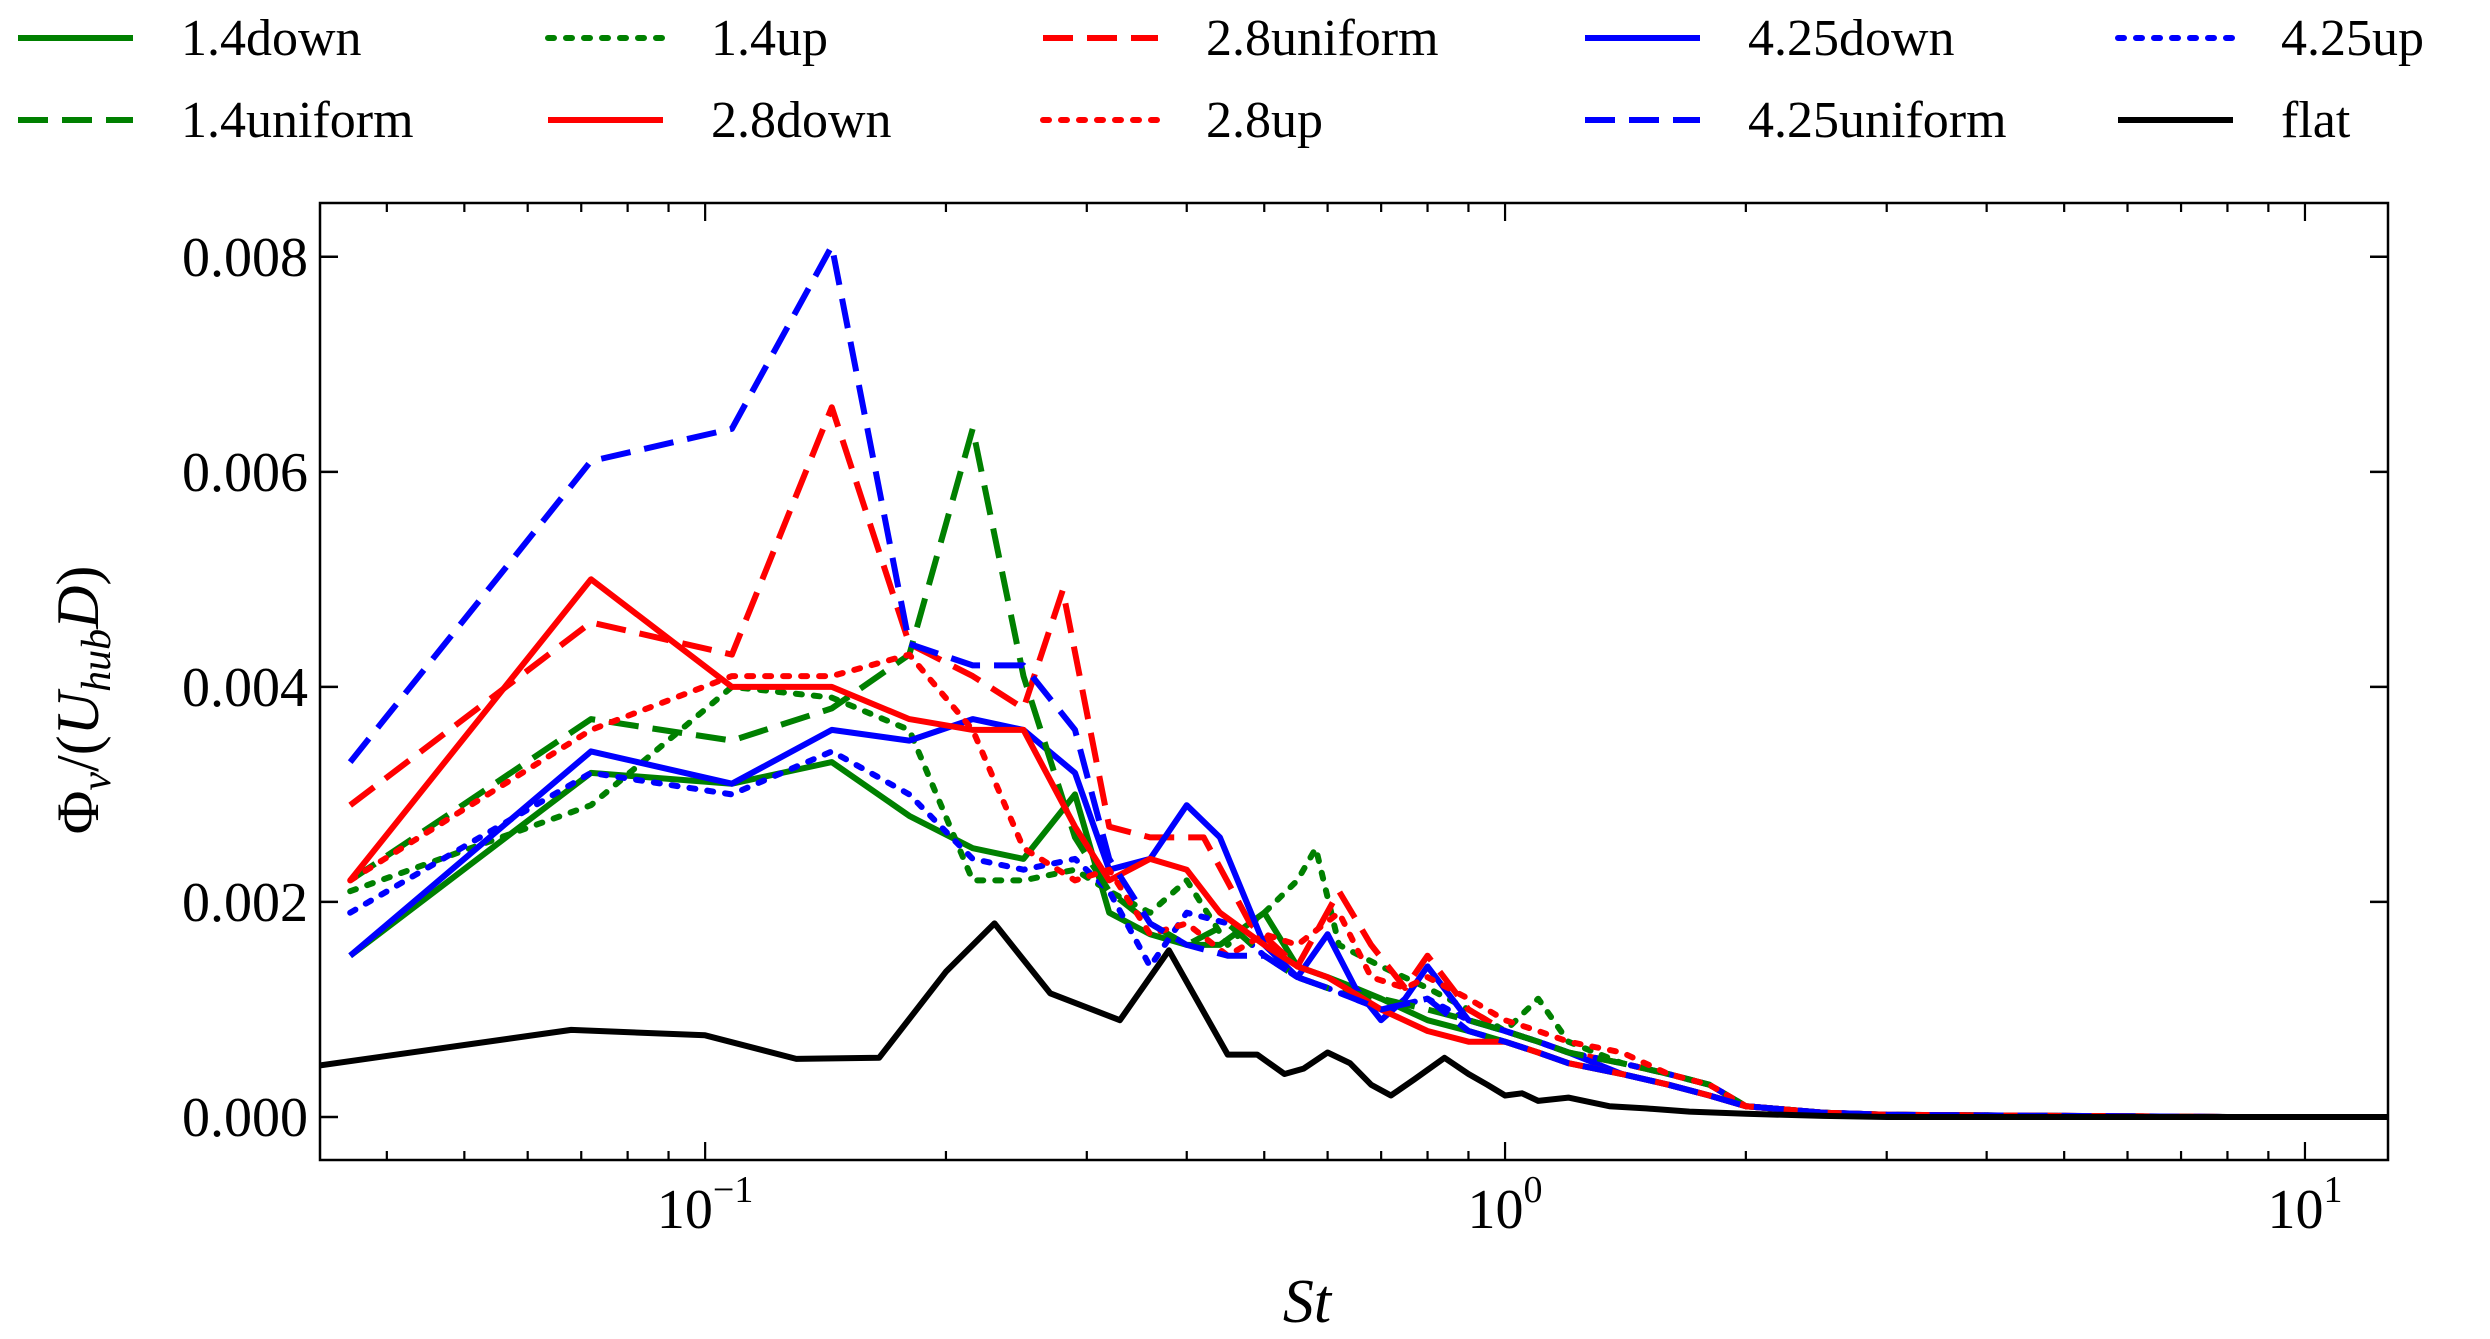  What do you see at coordinates (78, 711) in the screenshot?
I see `y-axis-label-u: U` at bounding box center [78, 711].